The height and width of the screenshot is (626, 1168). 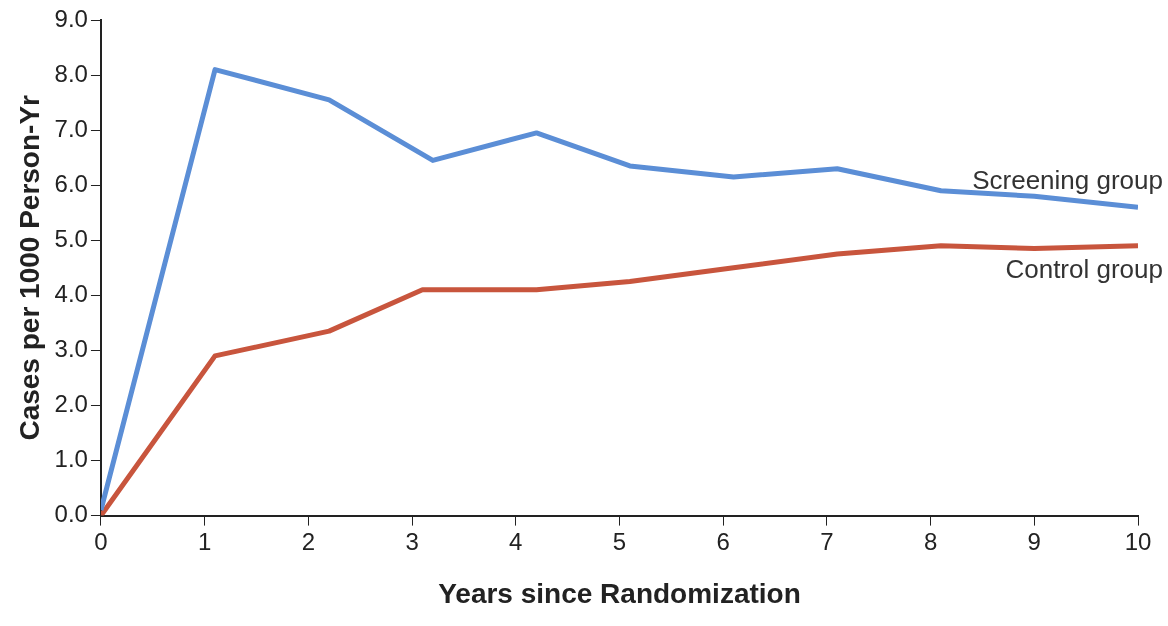 What do you see at coordinates (516, 541) in the screenshot?
I see `x-tick-label: 4` at bounding box center [516, 541].